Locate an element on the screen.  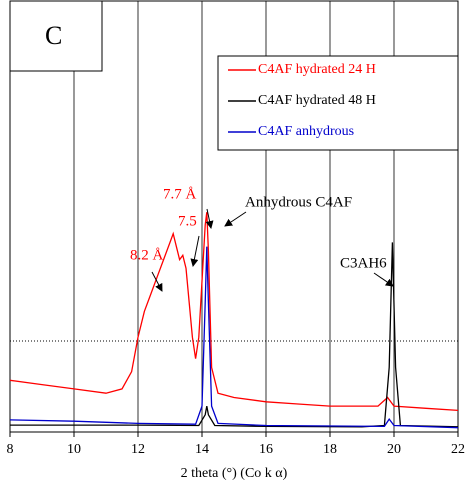
x-tick-label: 20 is located at coordinates (394, 449).